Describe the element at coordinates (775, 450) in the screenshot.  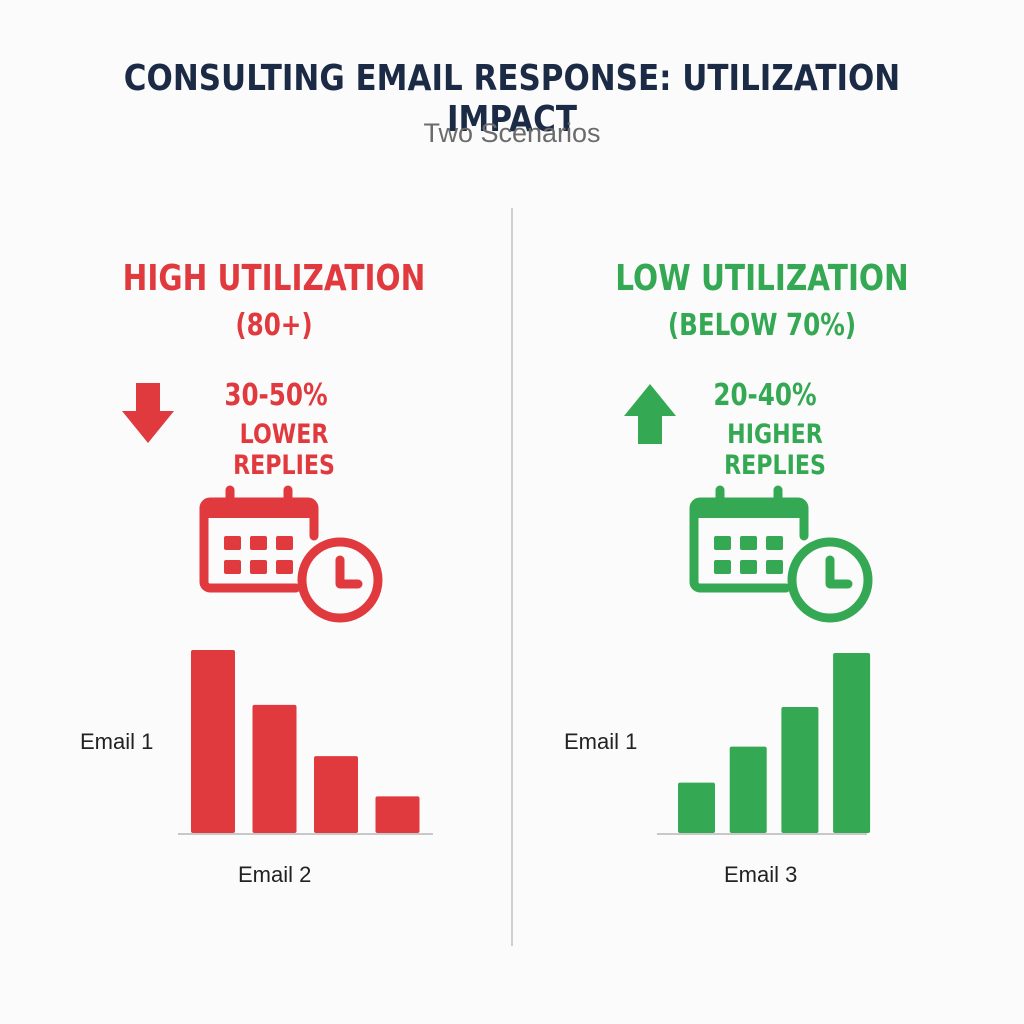
I see `stat-label: HIGHER REPLIES` at that location.